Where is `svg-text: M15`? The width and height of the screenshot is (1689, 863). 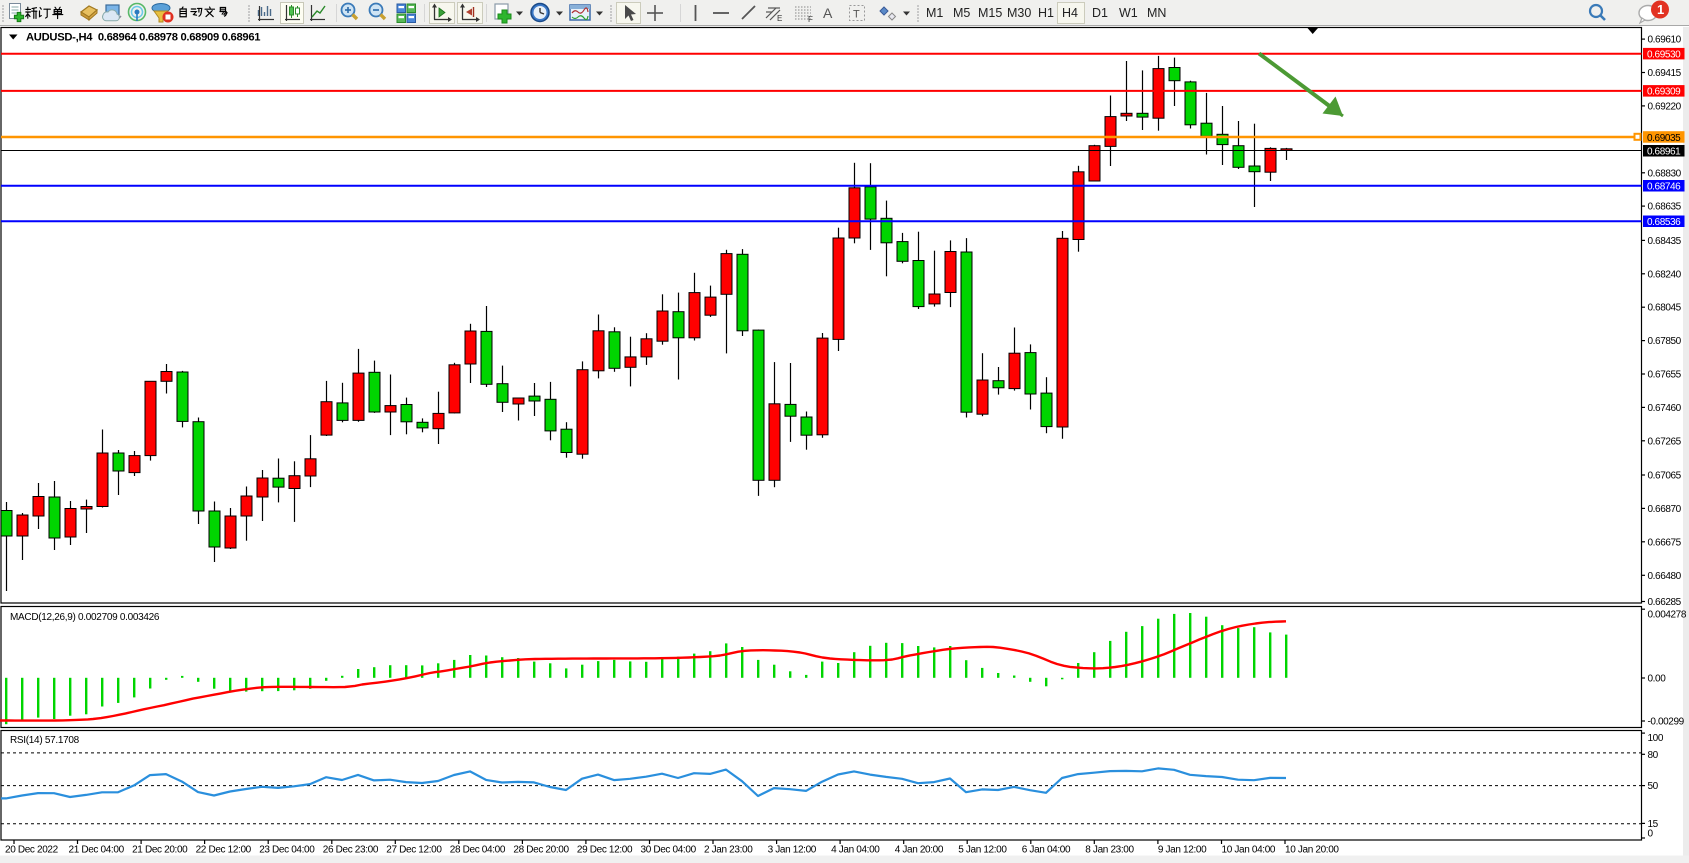 svg-text: M15 is located at coordinates (990, 13).